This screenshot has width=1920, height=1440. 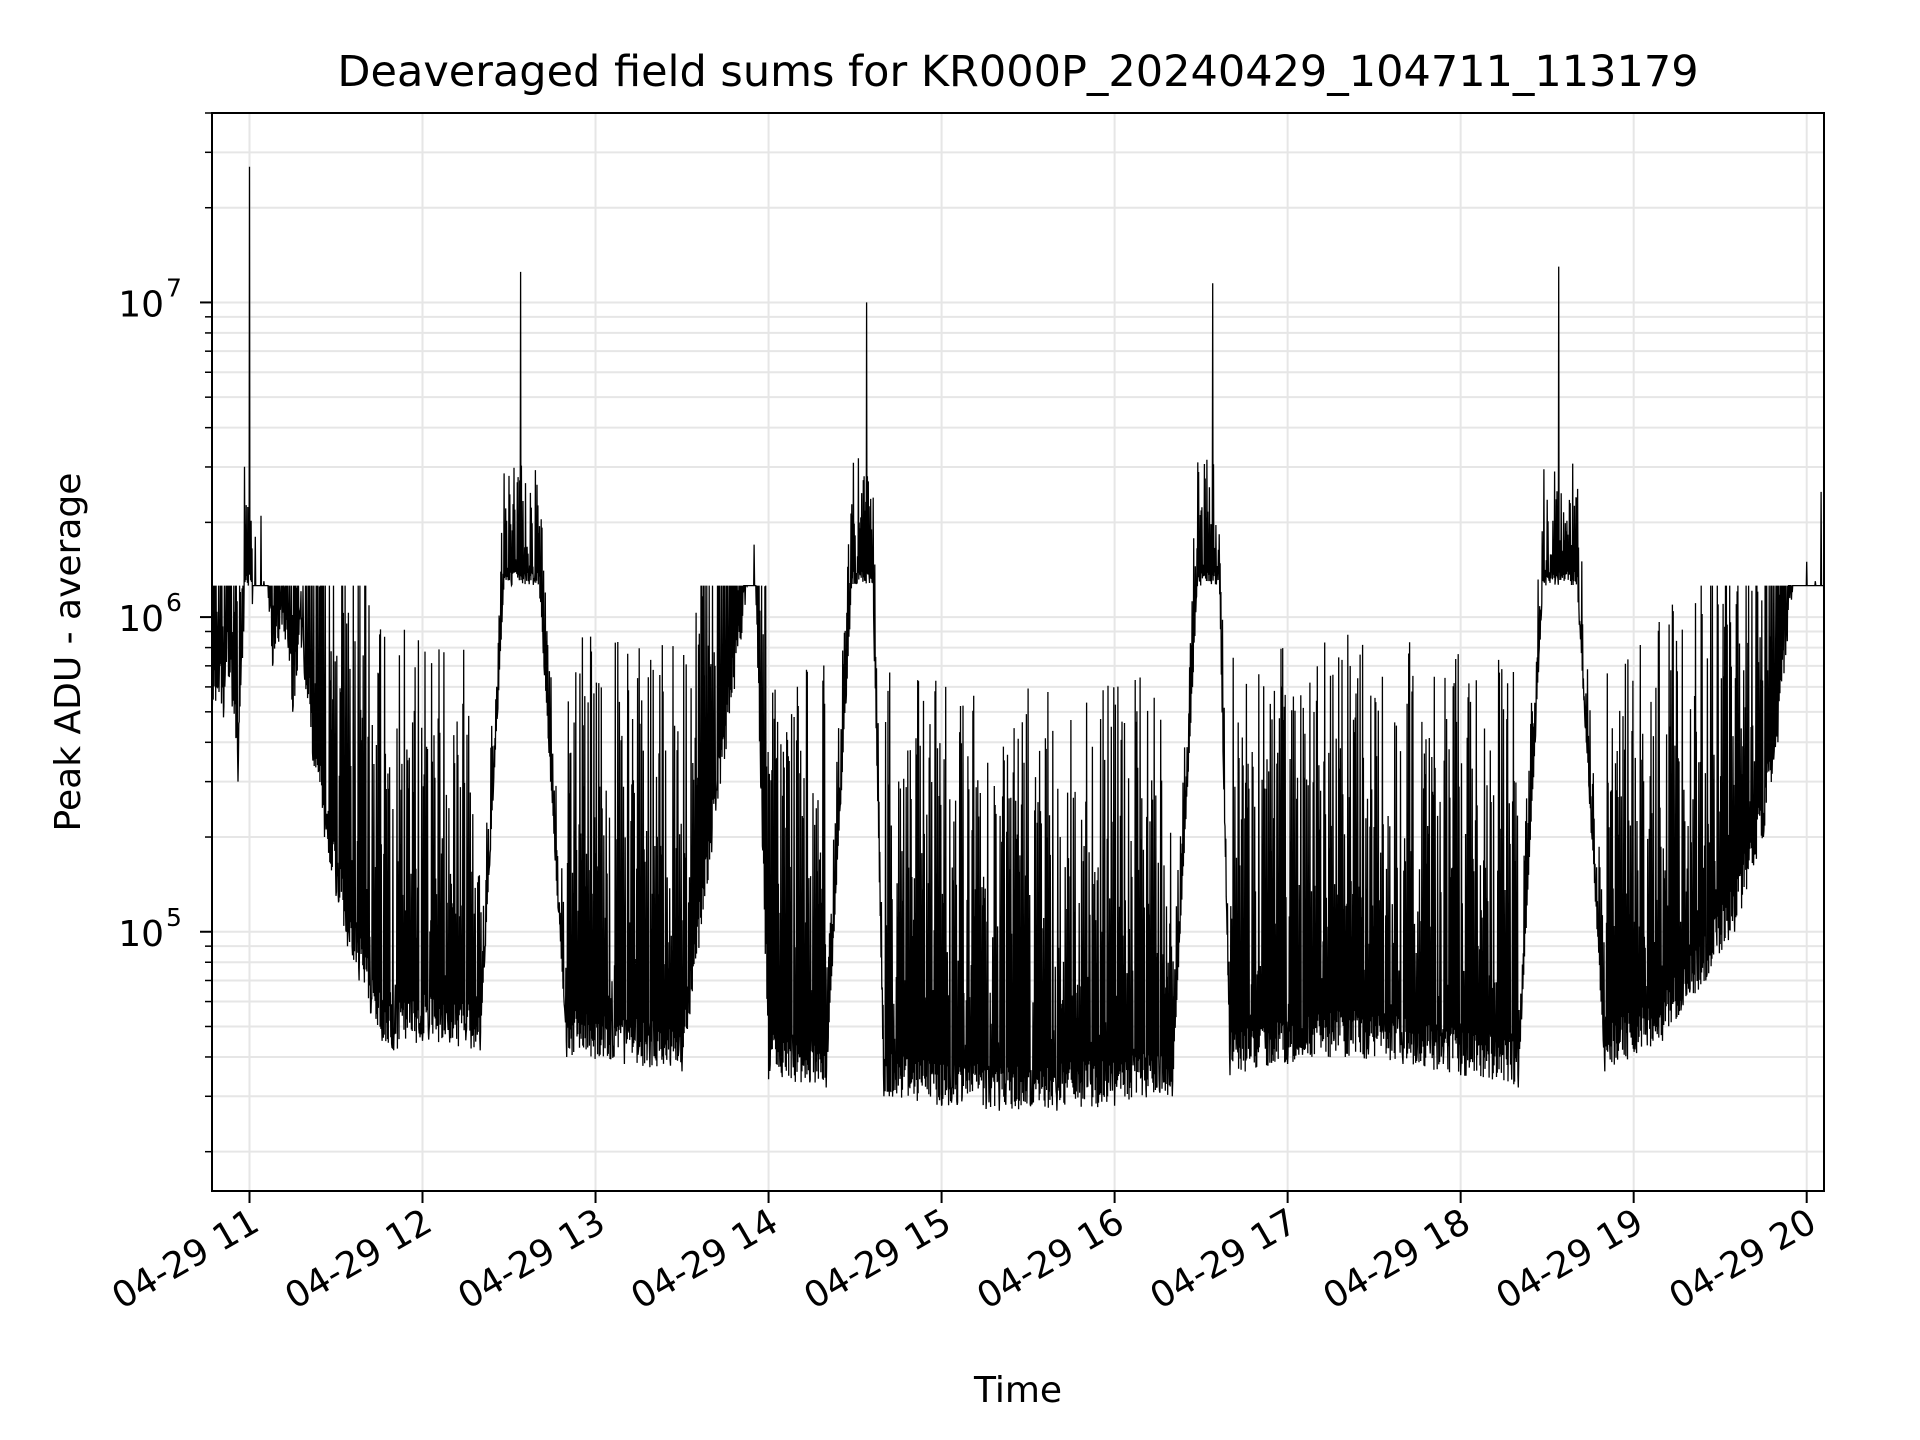 What do you see at coordinates (174, 287) in the screenshot?
I see `y-tick-exponent: 7` at bounding box center [174, 287].